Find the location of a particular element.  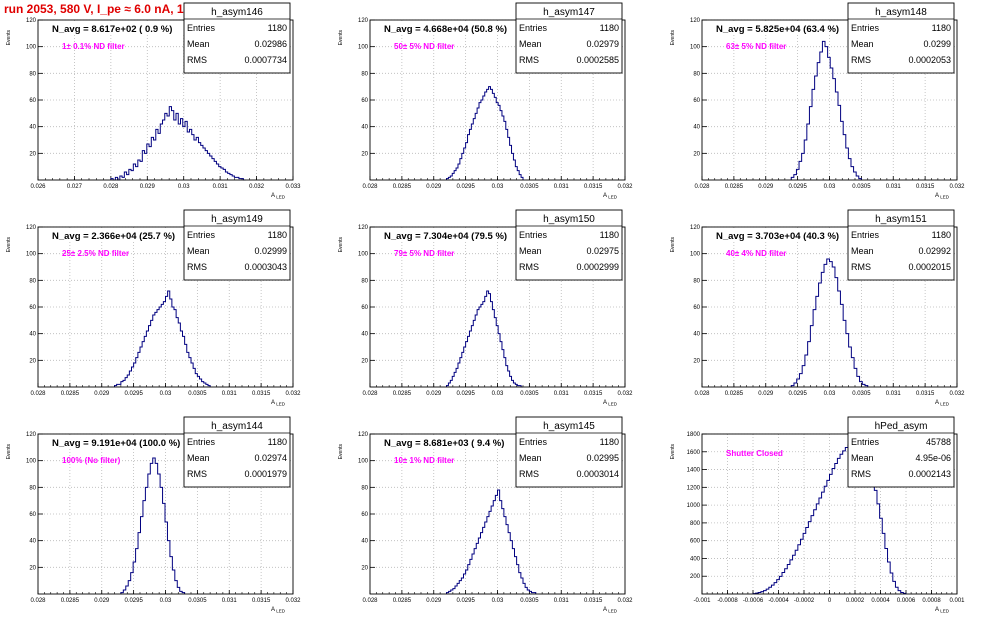

x-tick-label: -0.001 is located at coordinates (702, 601).